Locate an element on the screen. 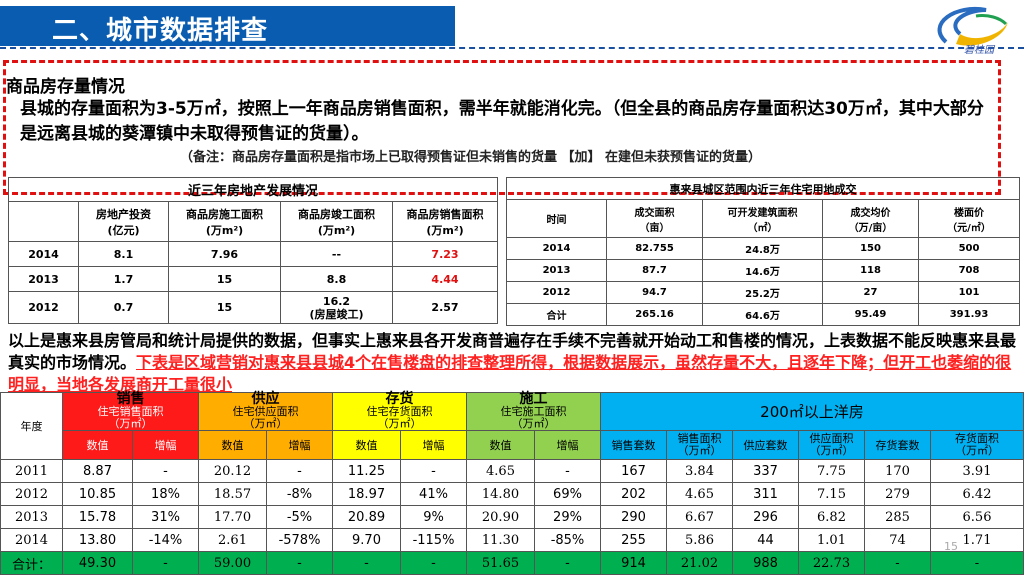 The height and width of the screenshot is (576, 1024). table-cell: 15 is located at coordinates (224, 307).